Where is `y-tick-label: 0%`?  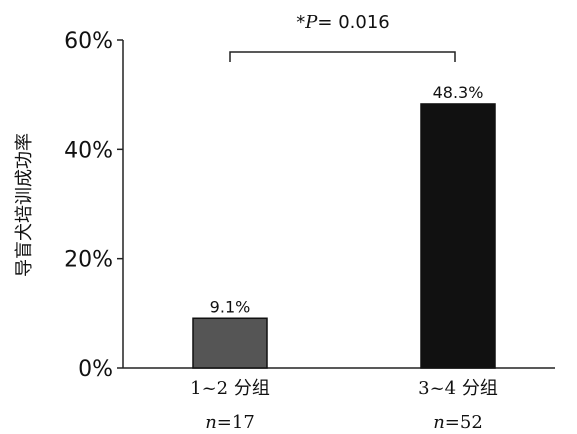
y-tick-label: 0% is located at coordinates (95, 369).